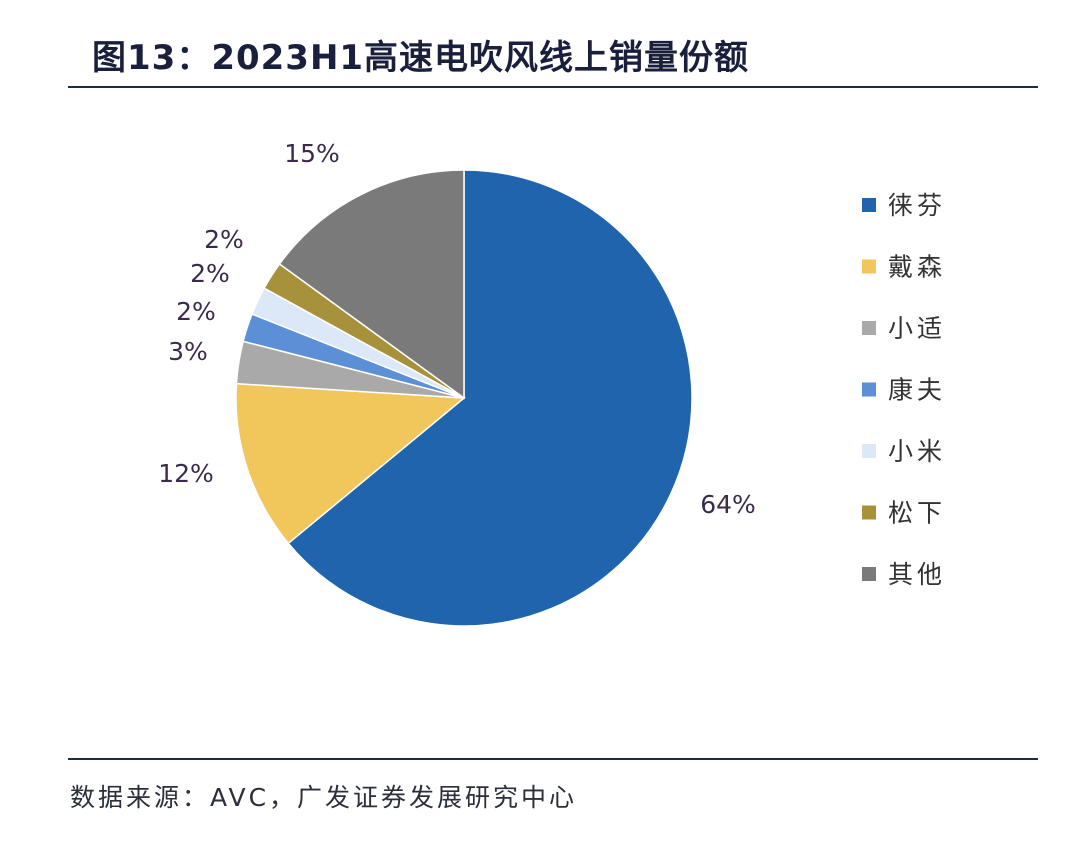 The height and width of the screenshot is (845, 1080). What do you see at coordinates (421, 58) in the screenshot?
I see `chart-title: 图13：2023H1高速电吹风线上销量份额` at bounding box center [421, 58].